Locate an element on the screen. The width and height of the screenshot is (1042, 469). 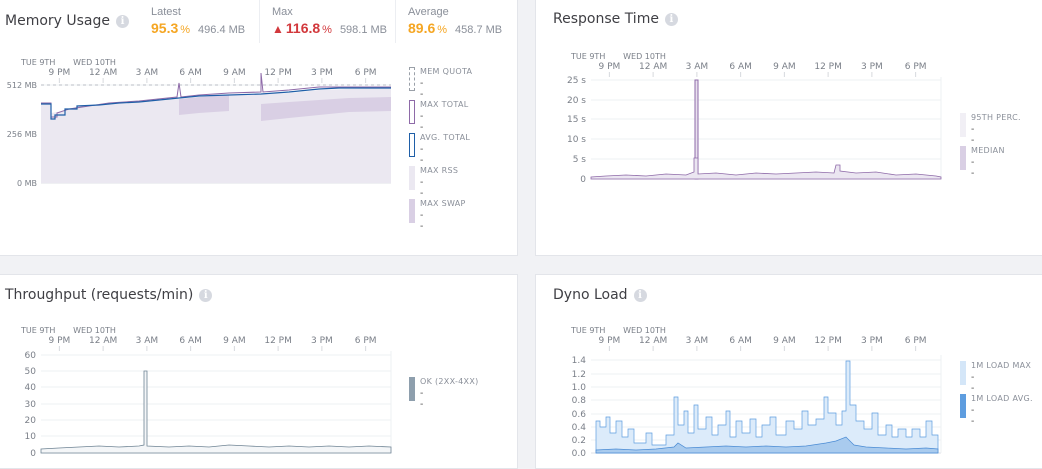
max-total-line is located at coordinates (216, 95).